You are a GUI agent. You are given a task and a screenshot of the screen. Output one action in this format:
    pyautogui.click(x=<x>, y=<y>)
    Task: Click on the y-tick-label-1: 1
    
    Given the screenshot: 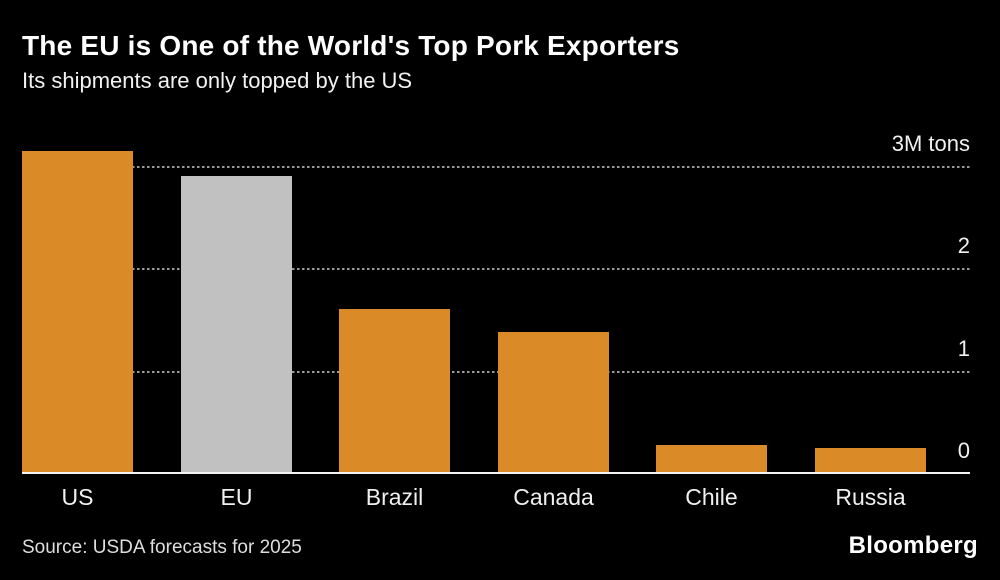 What is the action you would take?
    pyautogui.click(x=963, y=348)
    